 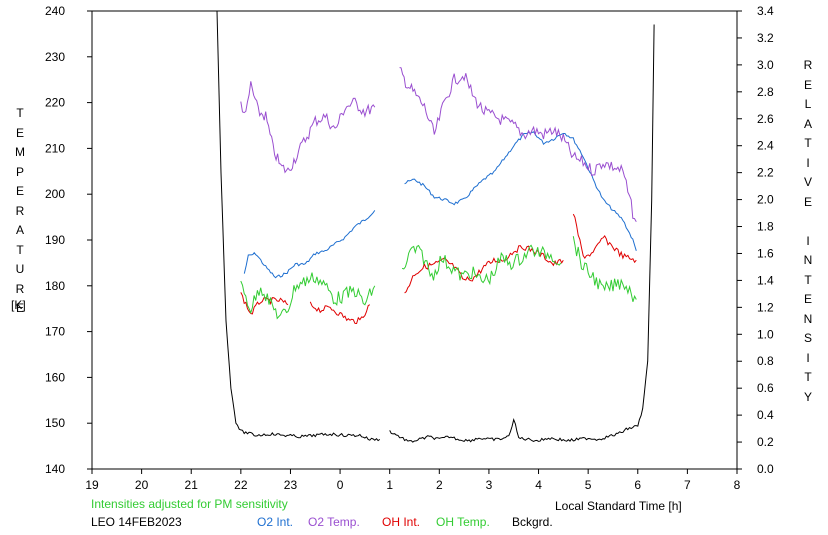 I want to click on y-right-tick-label: 1.2, so click(x=765, y=307).